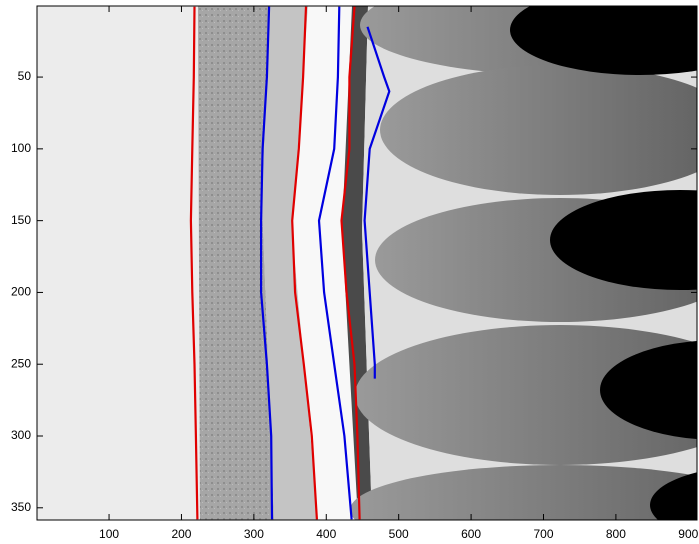 The width and height of the screenshot is (699, 544). I want to click on x-tick-label: 300, so click(254, 534).